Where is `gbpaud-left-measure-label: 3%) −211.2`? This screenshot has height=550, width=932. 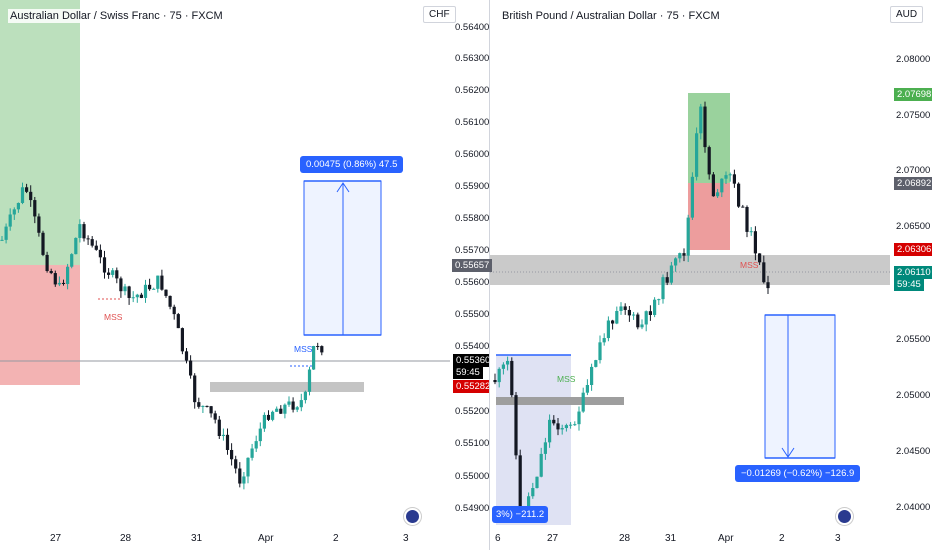
gbpaud-left-measure-label: 3%) −211.2 is located at coordinates (520, 514).